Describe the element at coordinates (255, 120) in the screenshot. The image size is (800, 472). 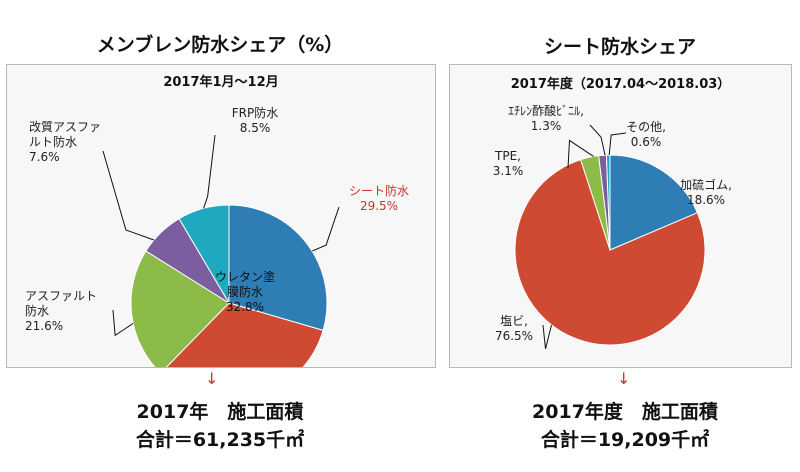
I see `left-label-frp: FRP防水 8.5%` at that location.